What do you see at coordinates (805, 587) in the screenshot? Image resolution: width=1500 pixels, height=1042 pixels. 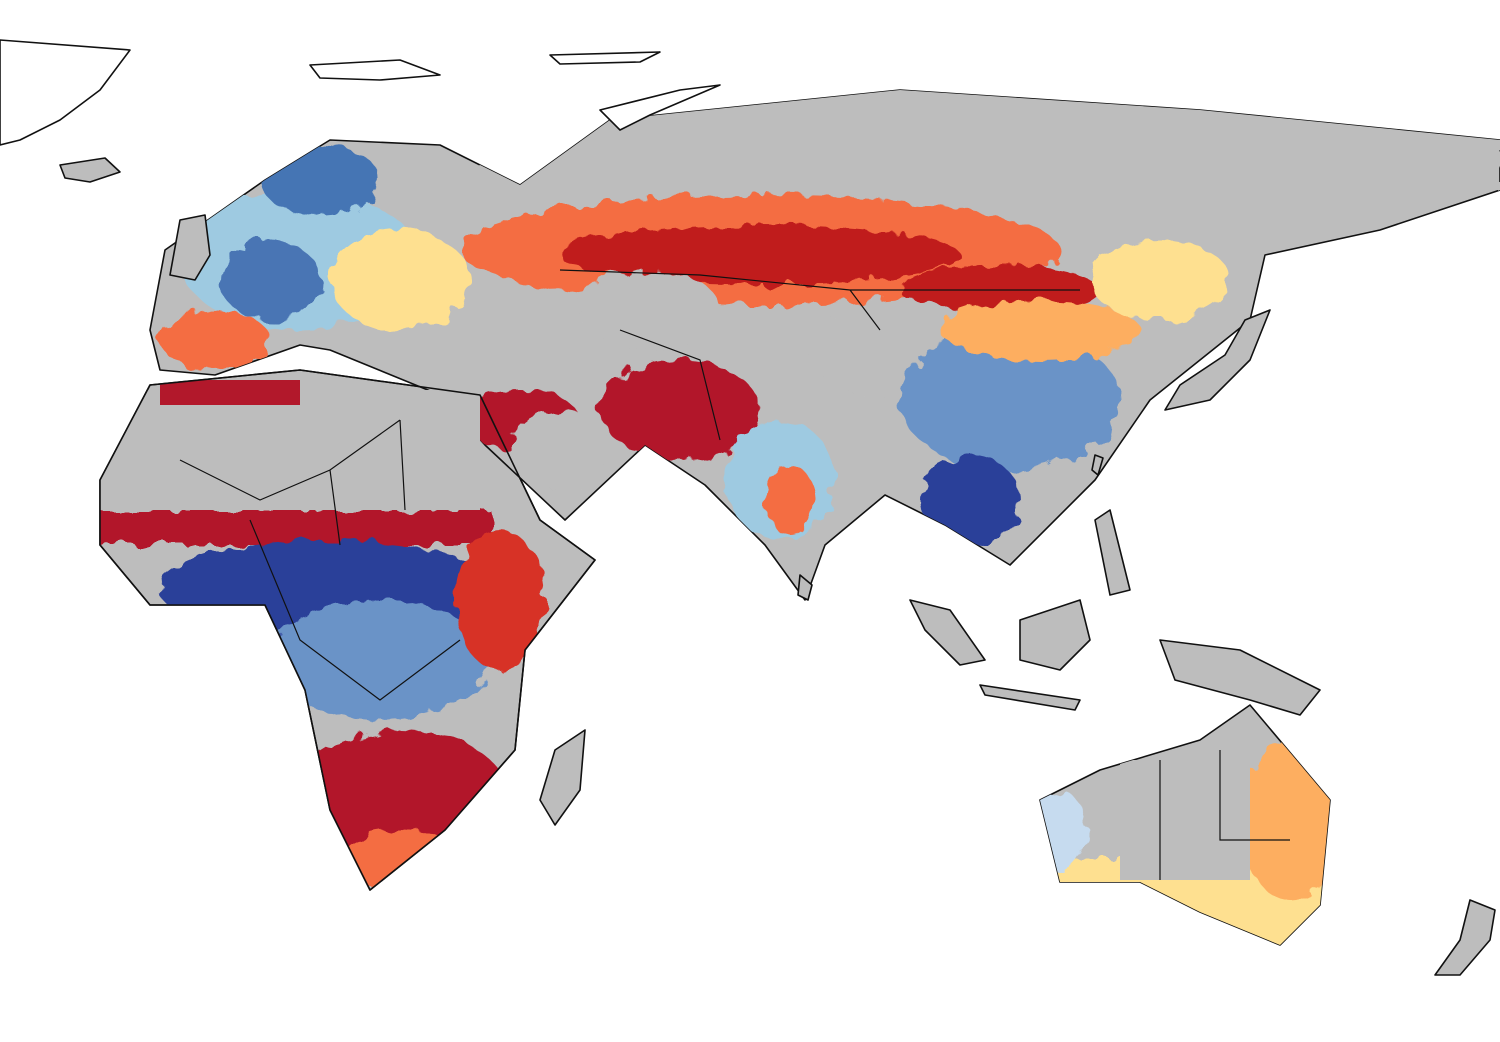 I see `sri-lanka` at bounding box center [805, 587].